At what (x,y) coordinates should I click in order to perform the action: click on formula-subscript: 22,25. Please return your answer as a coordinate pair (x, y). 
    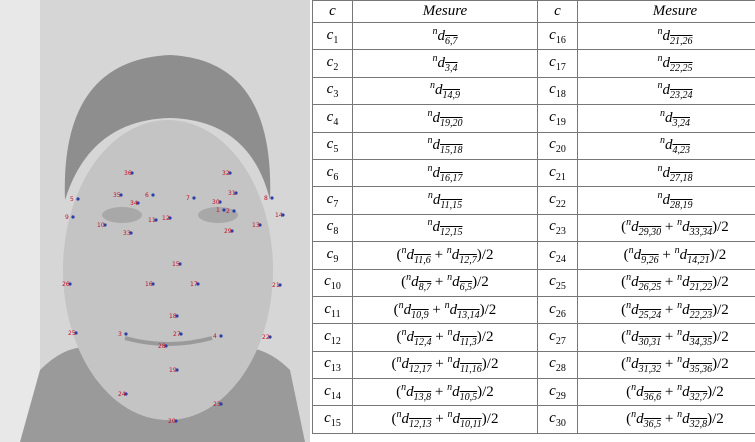
    Looking at the image, I should click on (681, 69).